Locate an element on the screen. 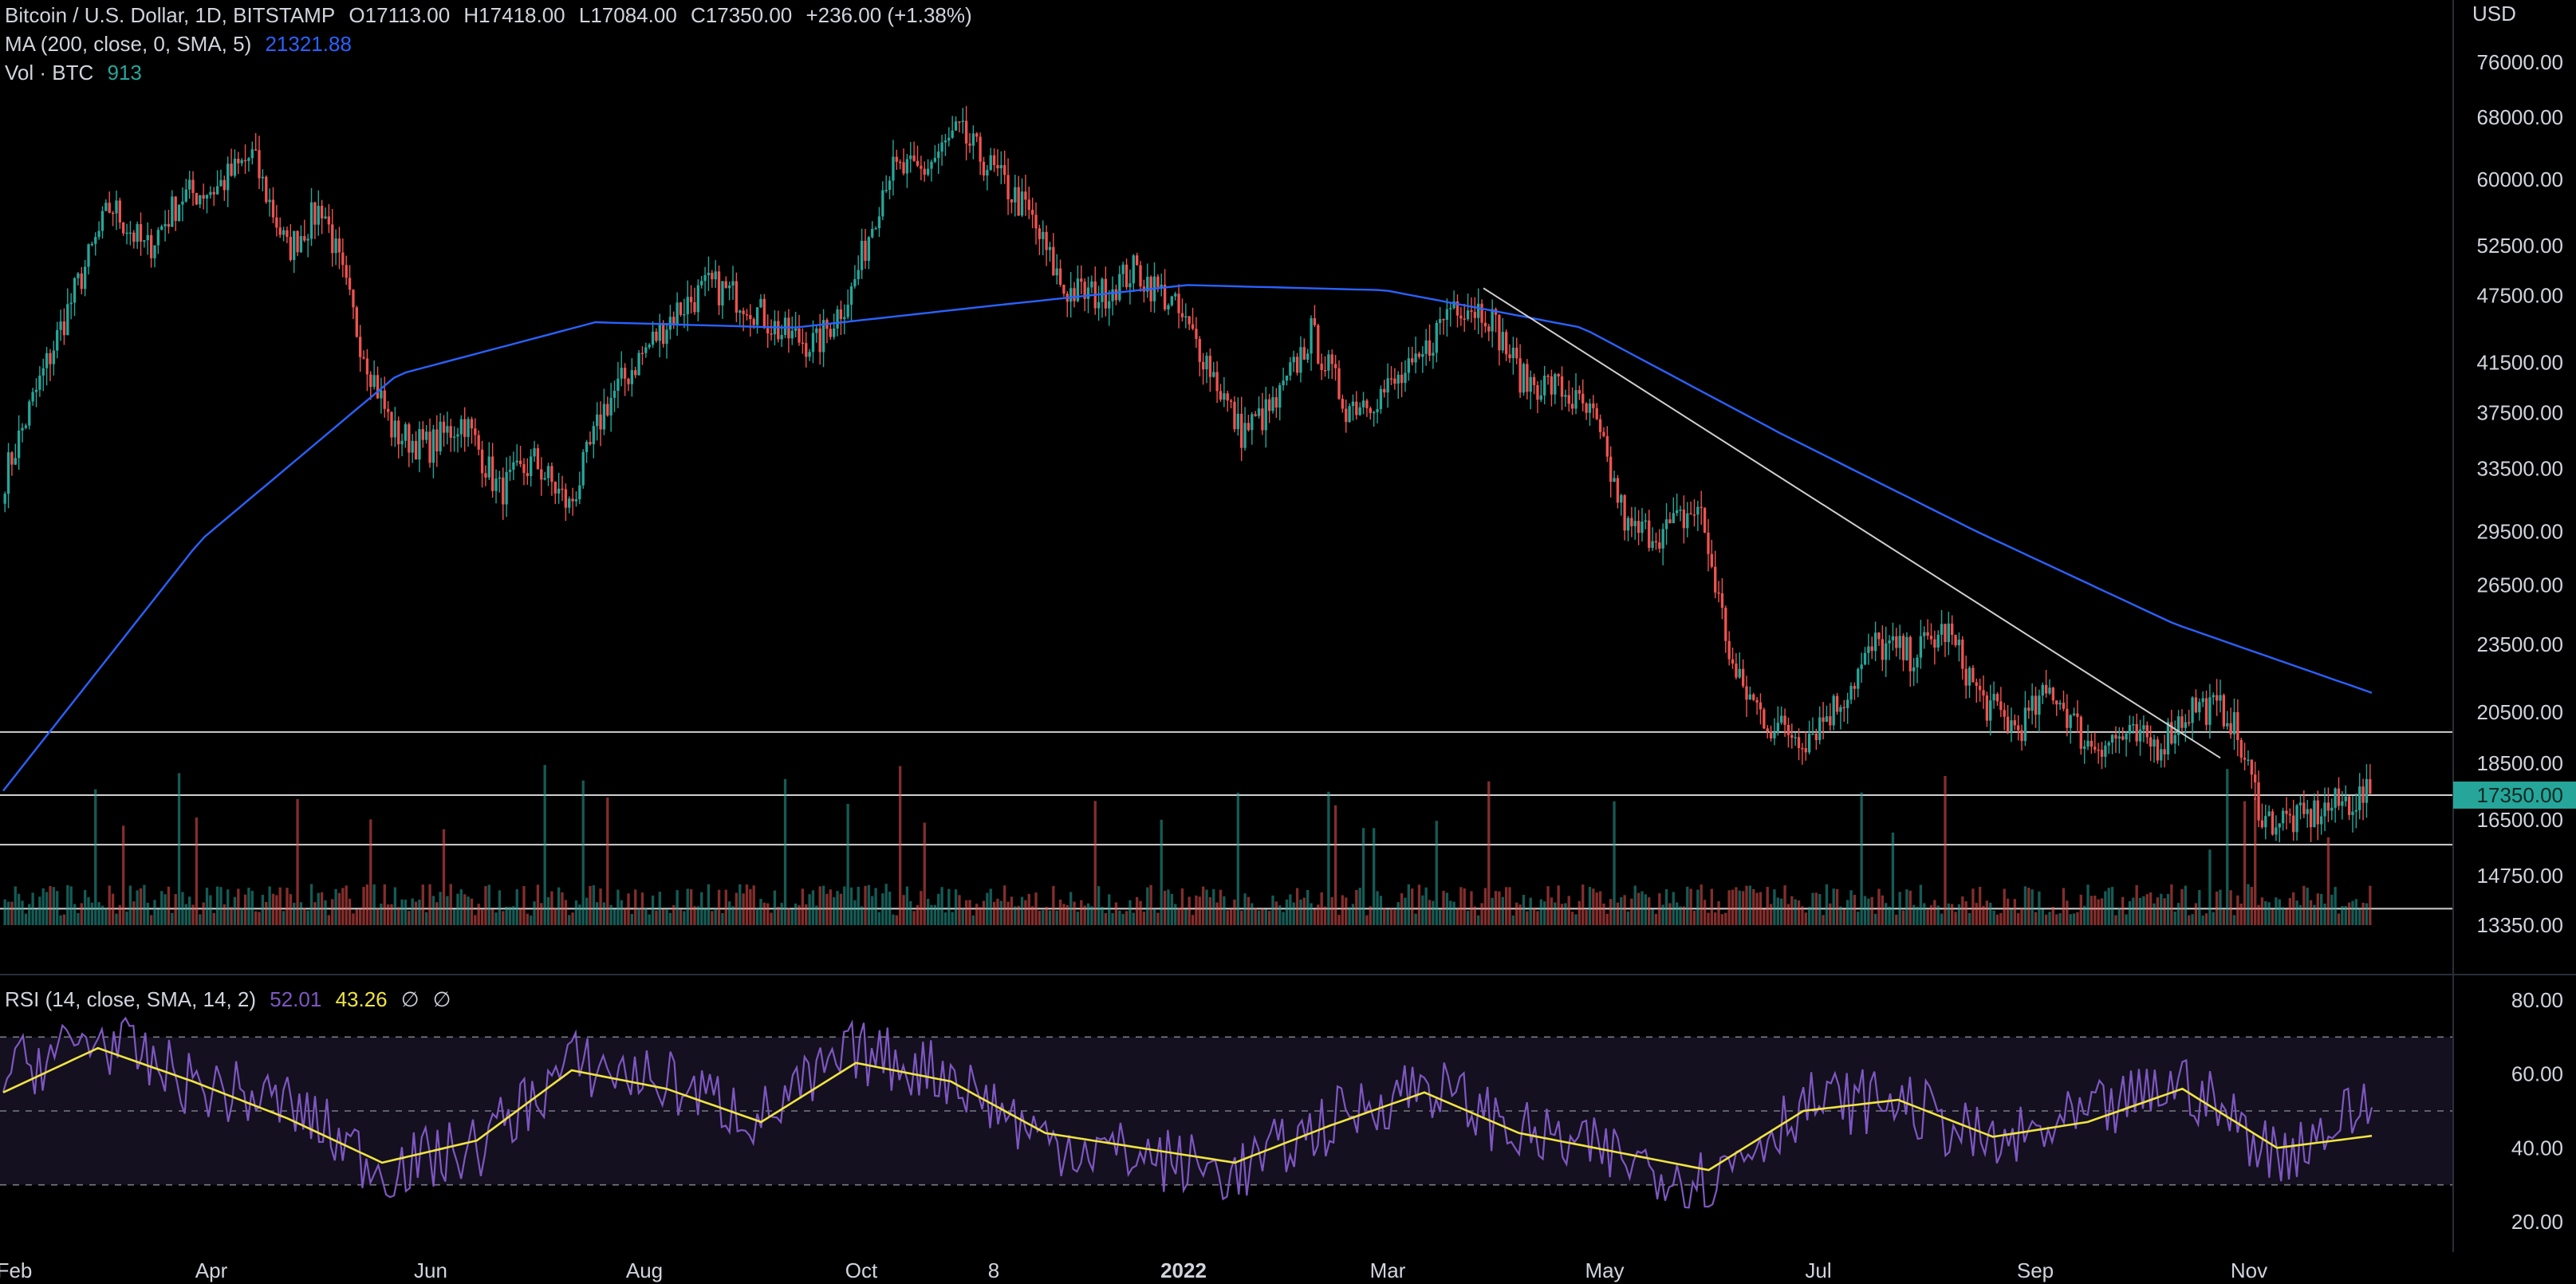 The image size is (2576, 1284). volume-legend: Vol · BTC 913 is located at coordinates (77, 73).